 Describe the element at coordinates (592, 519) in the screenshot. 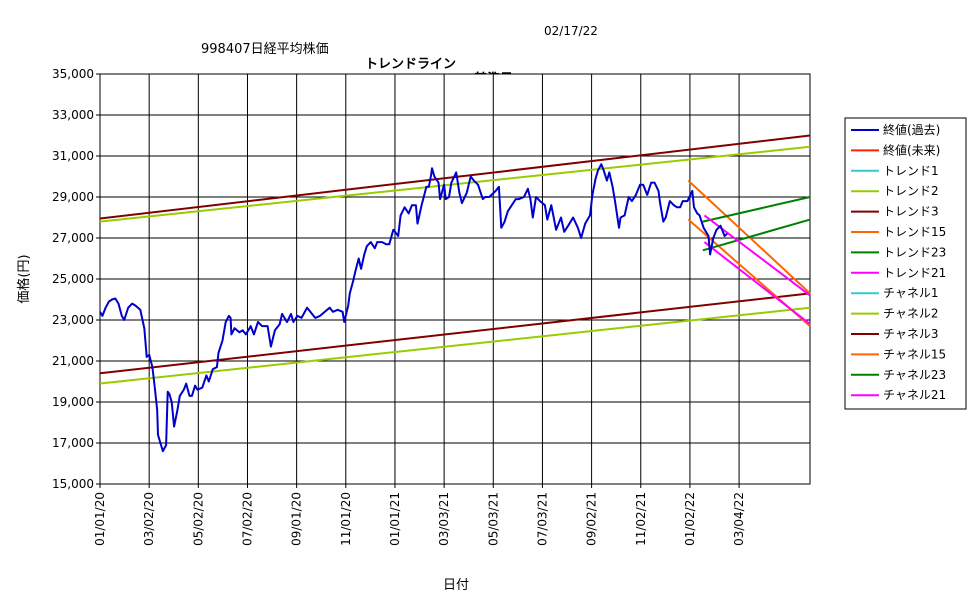

I see `x-tick-label: 09/02/21` at that location.